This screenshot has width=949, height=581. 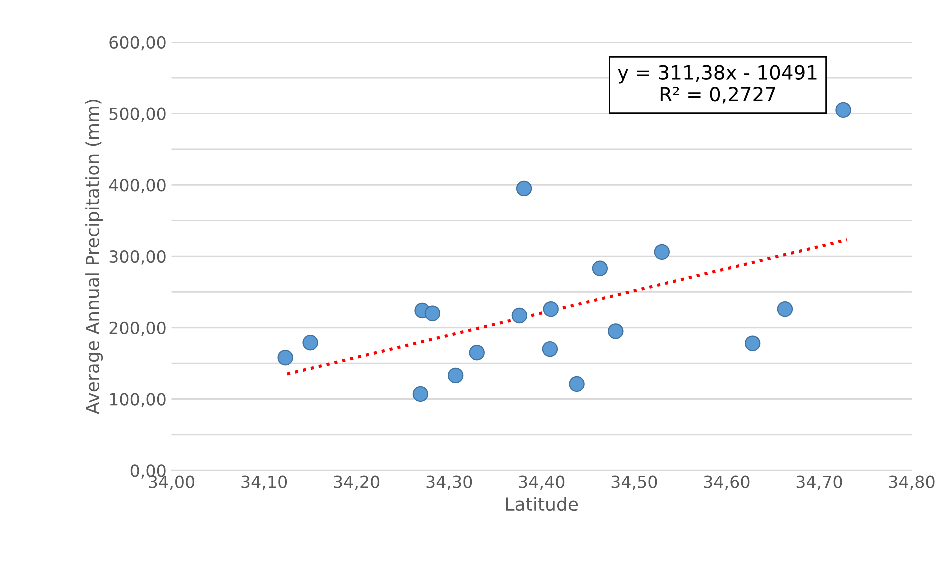 What do you see at coordinates (95, 257) in the screenshot?
I see `y-axis-title: Average Annual Precipitation (mm)` at bounding box center [95, 257].